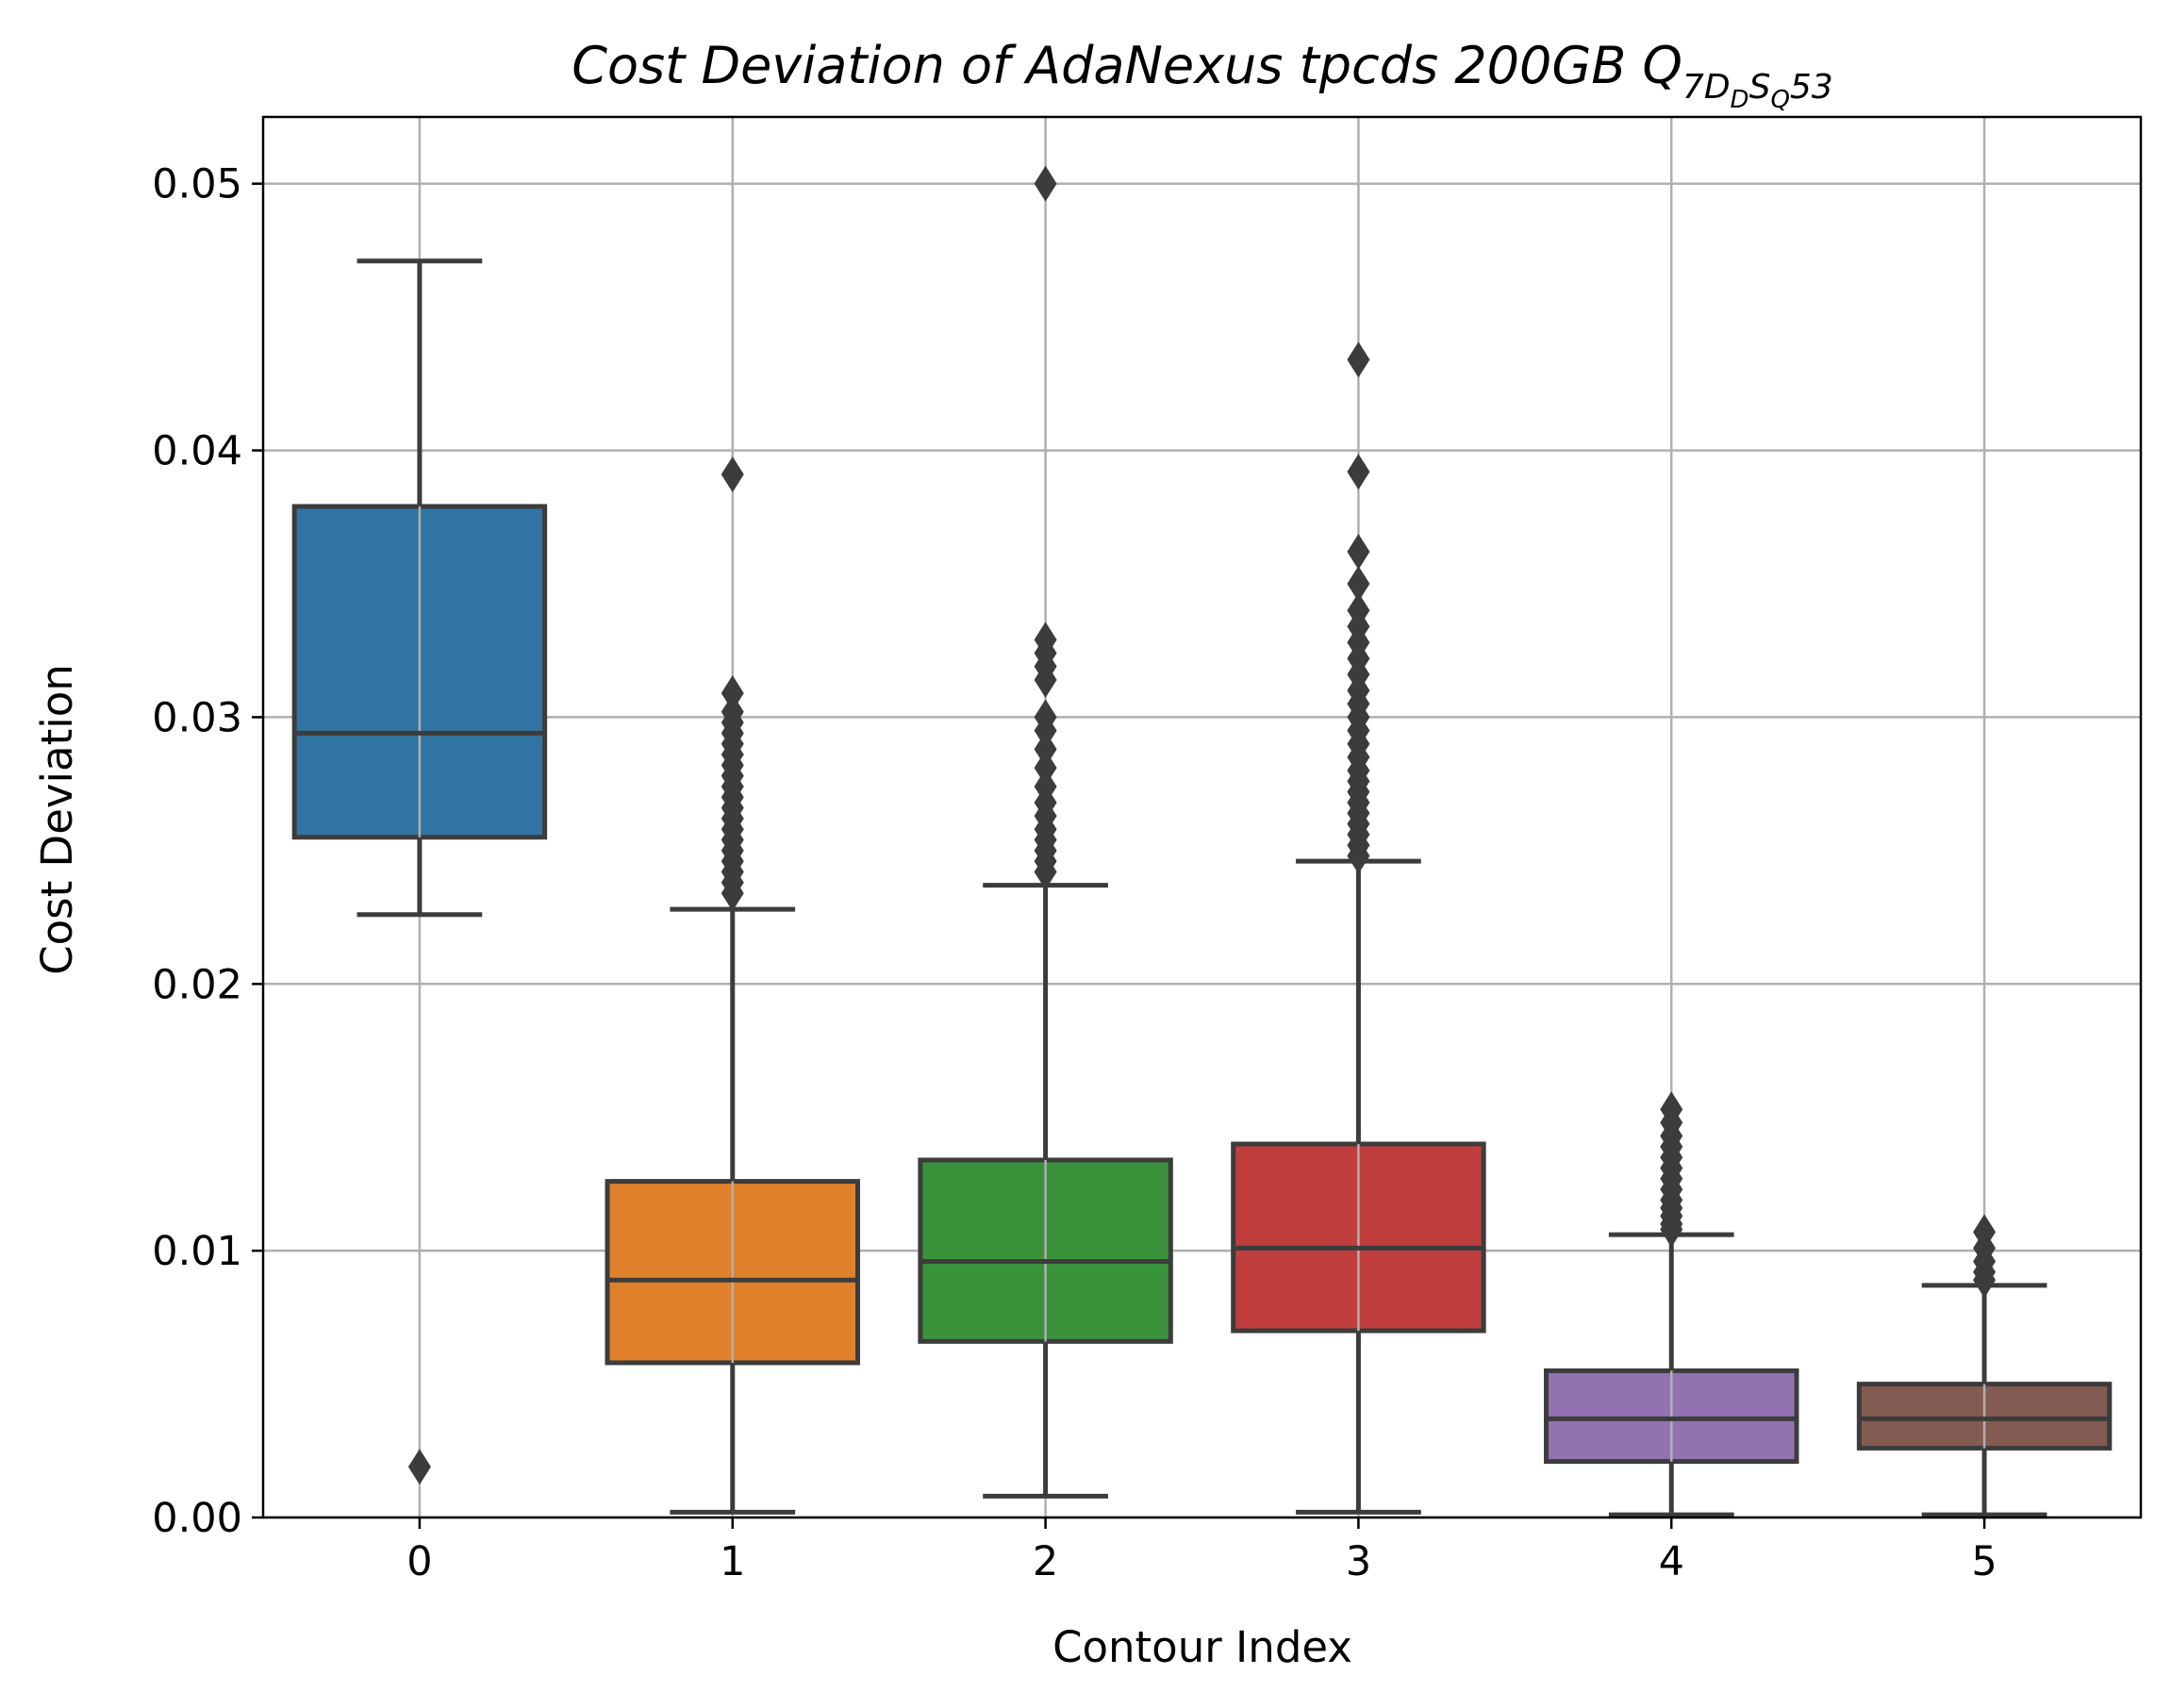 This screenshot has height=1708, width=2171. Describe the element at coordinates (197, 717) in the screenshot. I see `y-tick-label: 0.03` at that location.